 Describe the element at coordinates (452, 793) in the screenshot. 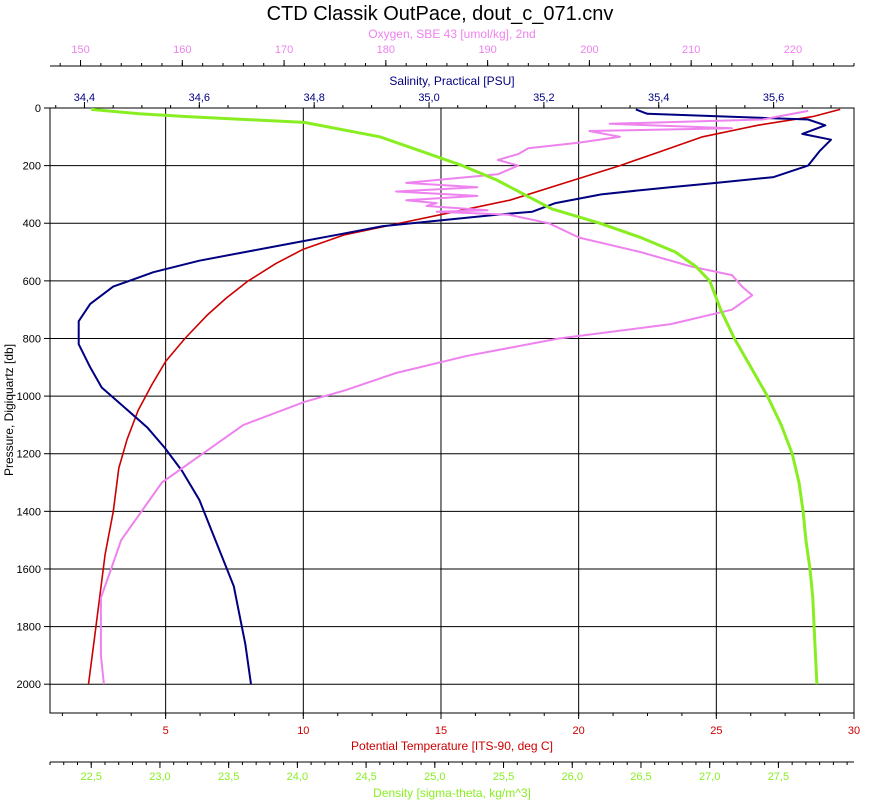

I see `density-axis-title: Density [sigma-theta, kg/m^3]` at that location.